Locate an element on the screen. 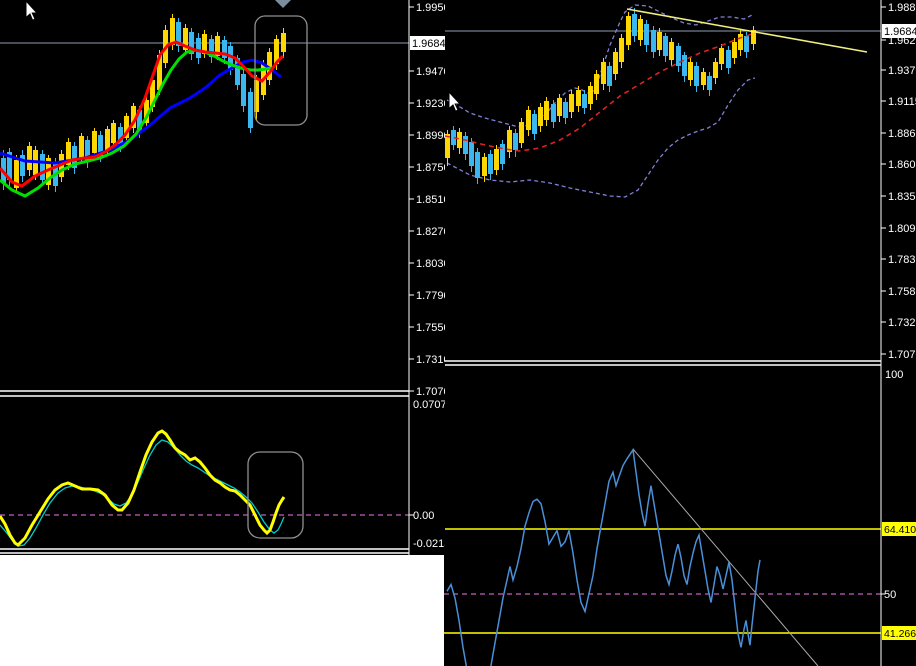  price-axis-label: 1.9115 is located at coordinates (902, 102).